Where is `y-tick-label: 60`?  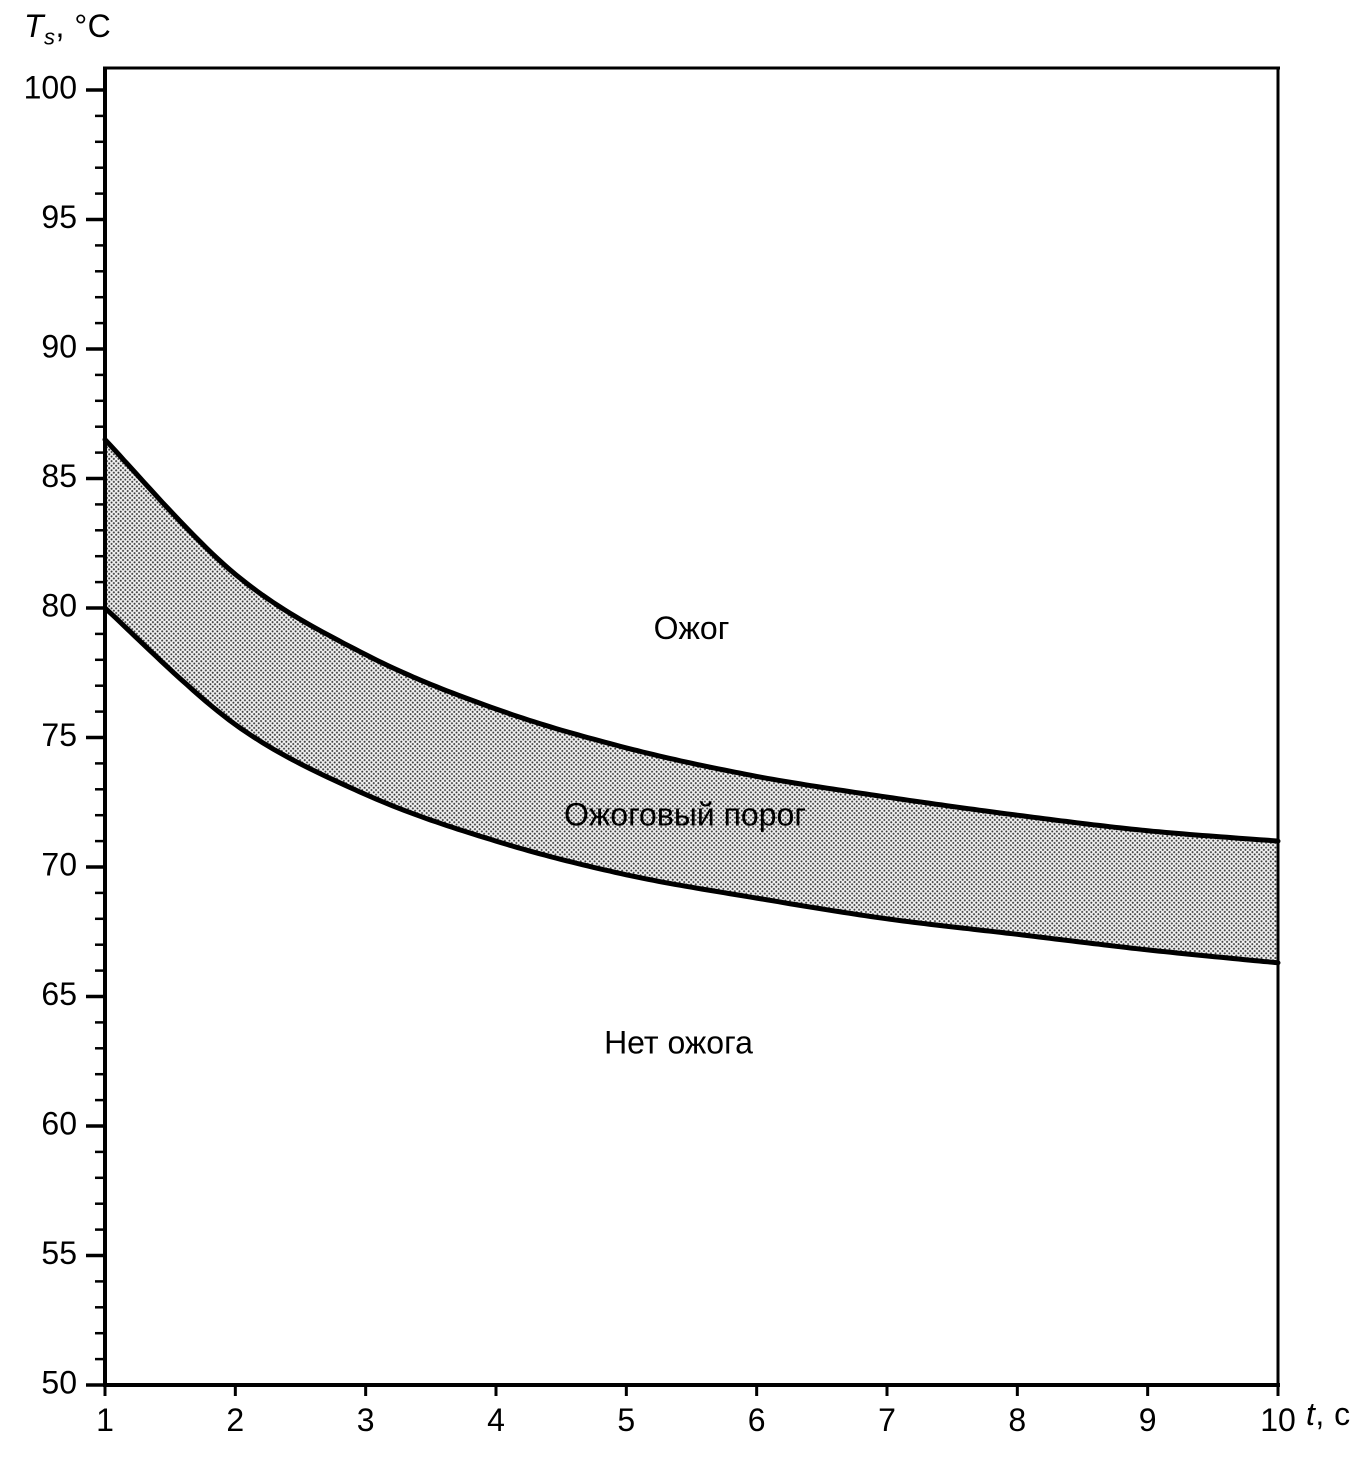 y-tick-label: 60 is located at coordinates (59, 1123).